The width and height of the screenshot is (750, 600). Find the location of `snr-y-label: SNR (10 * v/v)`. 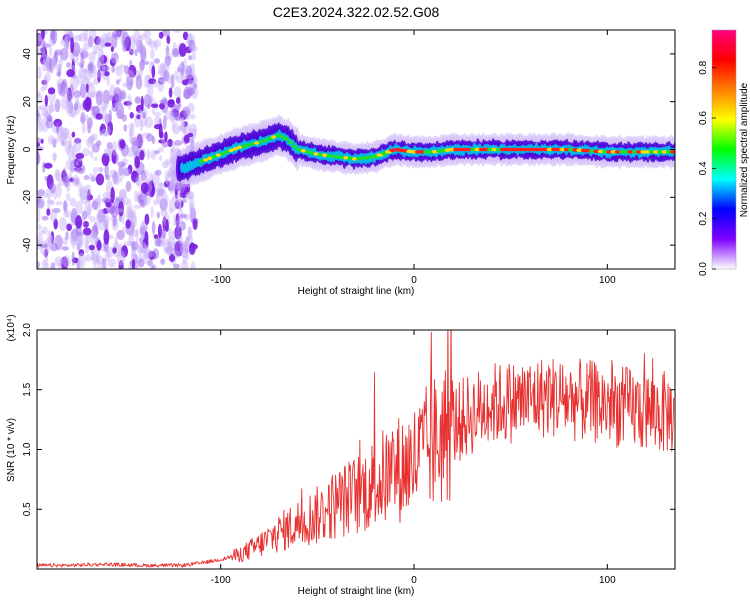

snr-y-label: SNR (10 * v/v) is located at coordinates (11, 450).